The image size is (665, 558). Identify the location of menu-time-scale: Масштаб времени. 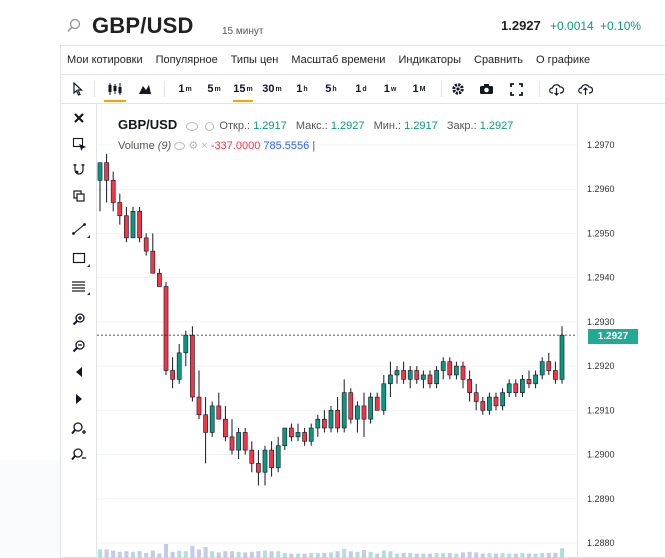
(338, 60).